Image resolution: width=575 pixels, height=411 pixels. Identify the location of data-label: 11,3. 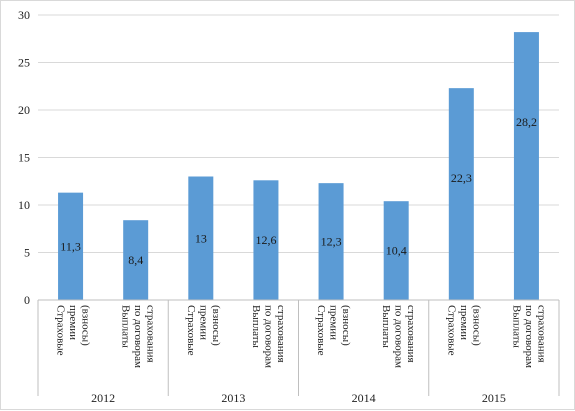
(70, 246).